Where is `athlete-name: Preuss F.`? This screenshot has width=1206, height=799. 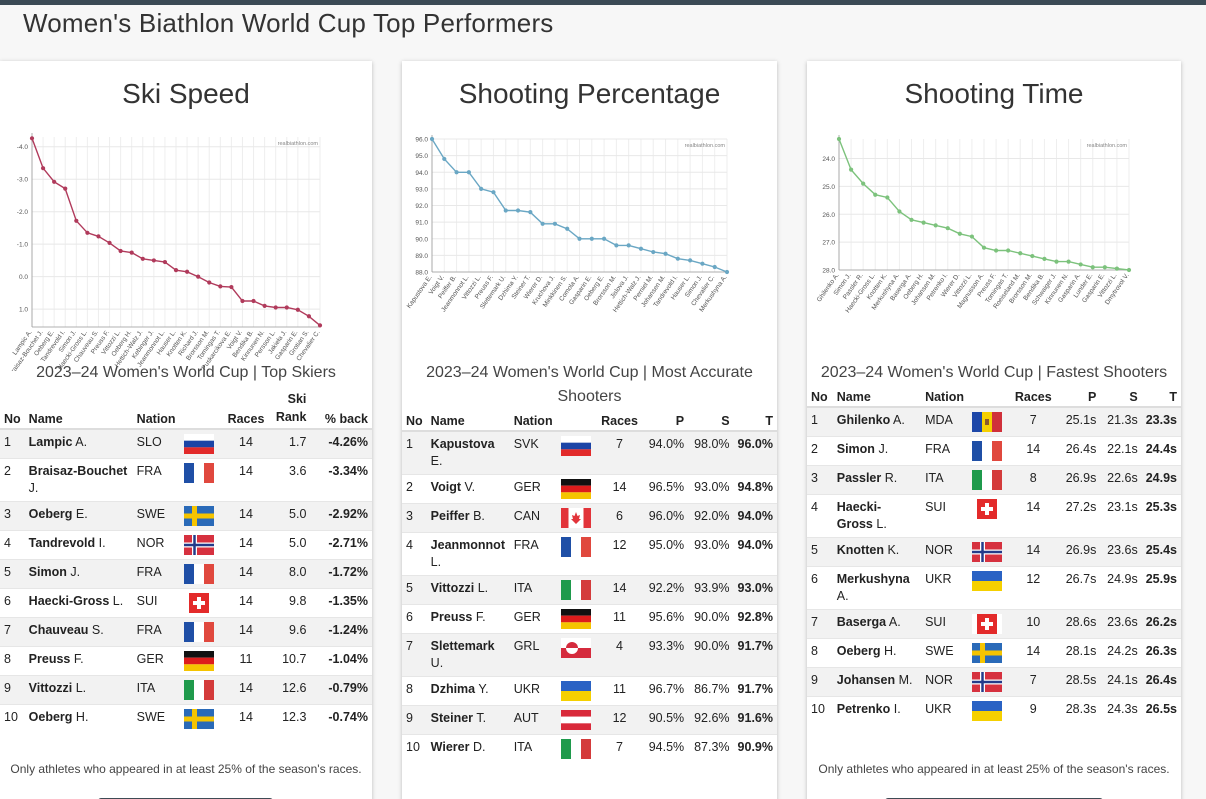 athlete-name: Preuss F. is located at coordinates (468, 619).